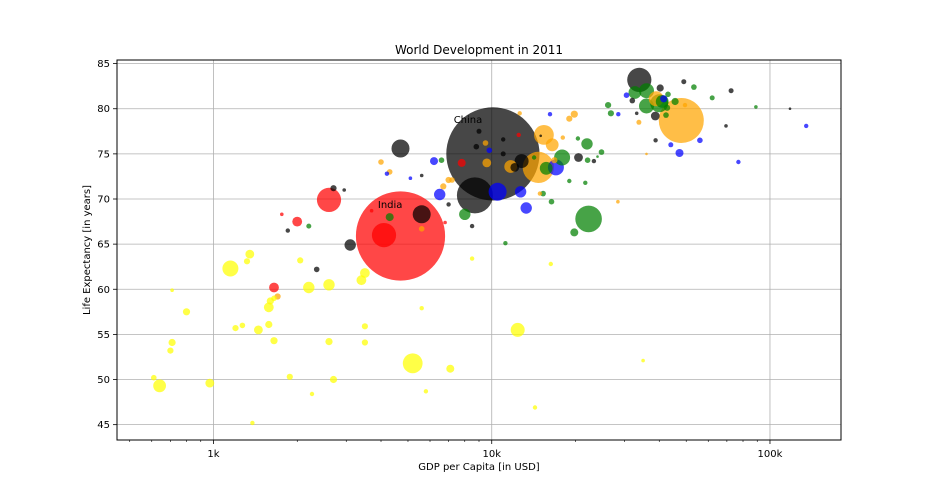  I want to click on x-tick-label: 1k, so click(213, 454).